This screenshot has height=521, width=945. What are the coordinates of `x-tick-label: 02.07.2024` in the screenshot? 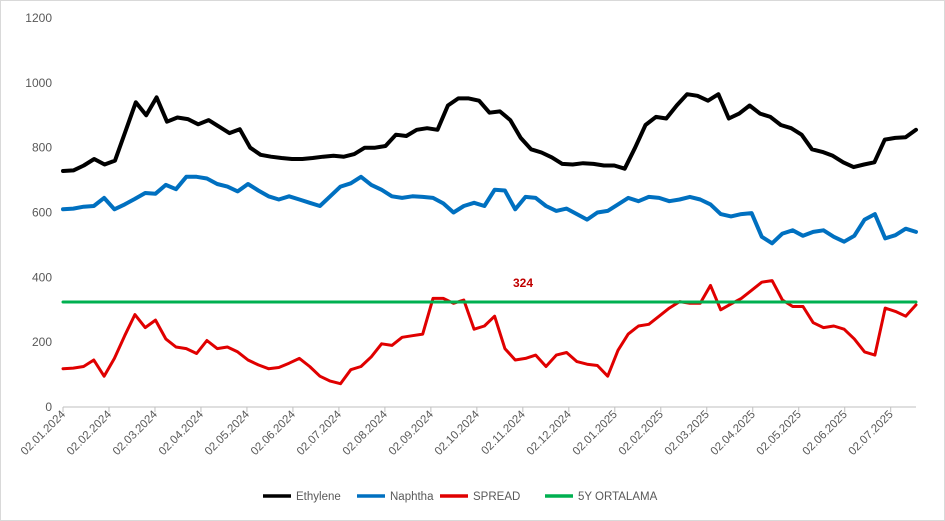 It's located at (320, 433).